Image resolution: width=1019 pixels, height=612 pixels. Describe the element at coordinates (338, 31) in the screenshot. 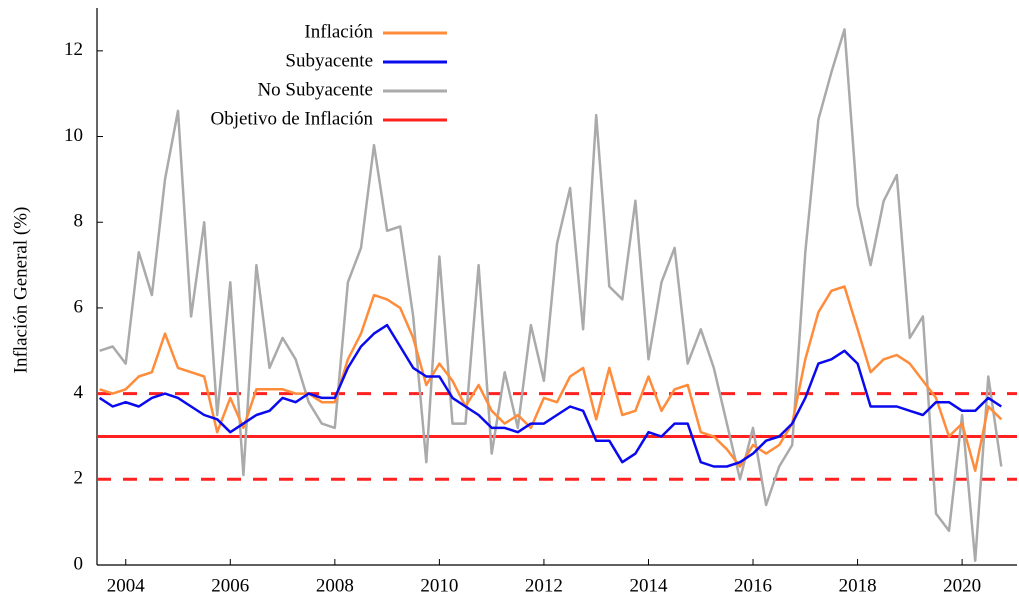

I see `legend-label: Inflación` at that location.